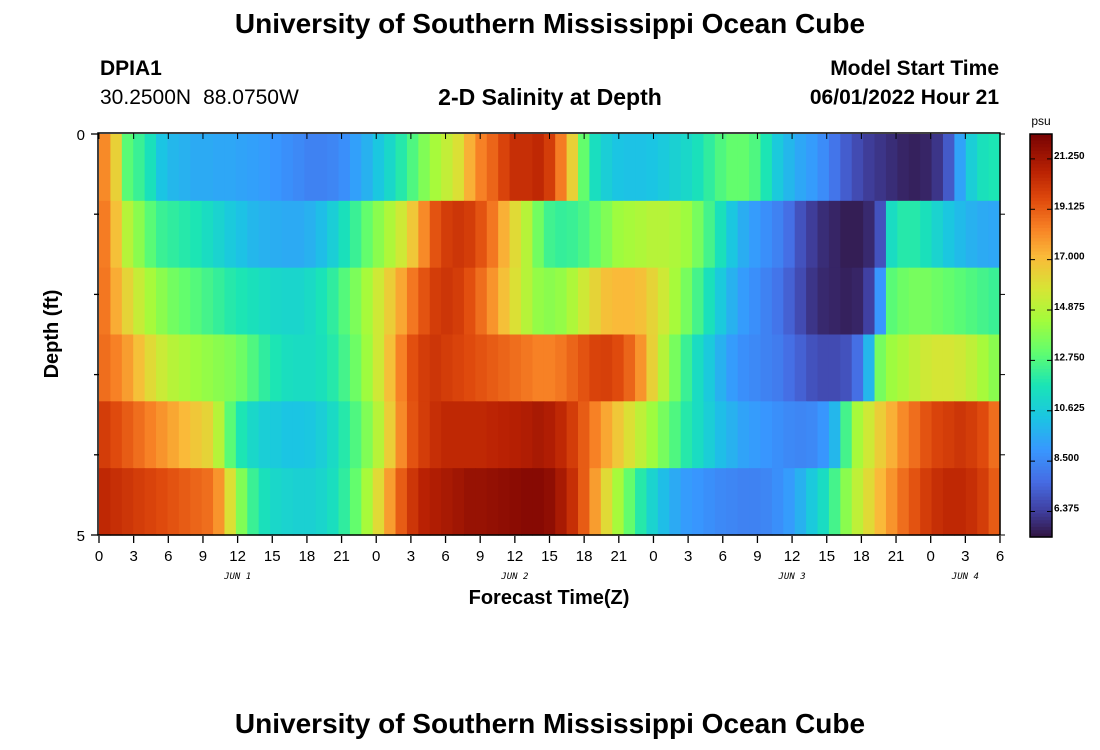 The width and height of the screenshot is (1100, 750). What do you see at coordinates (1066, 458) in the screenshot?
I see `colorbar-tick-label: 8.500` at bounding box center [1066, 458].